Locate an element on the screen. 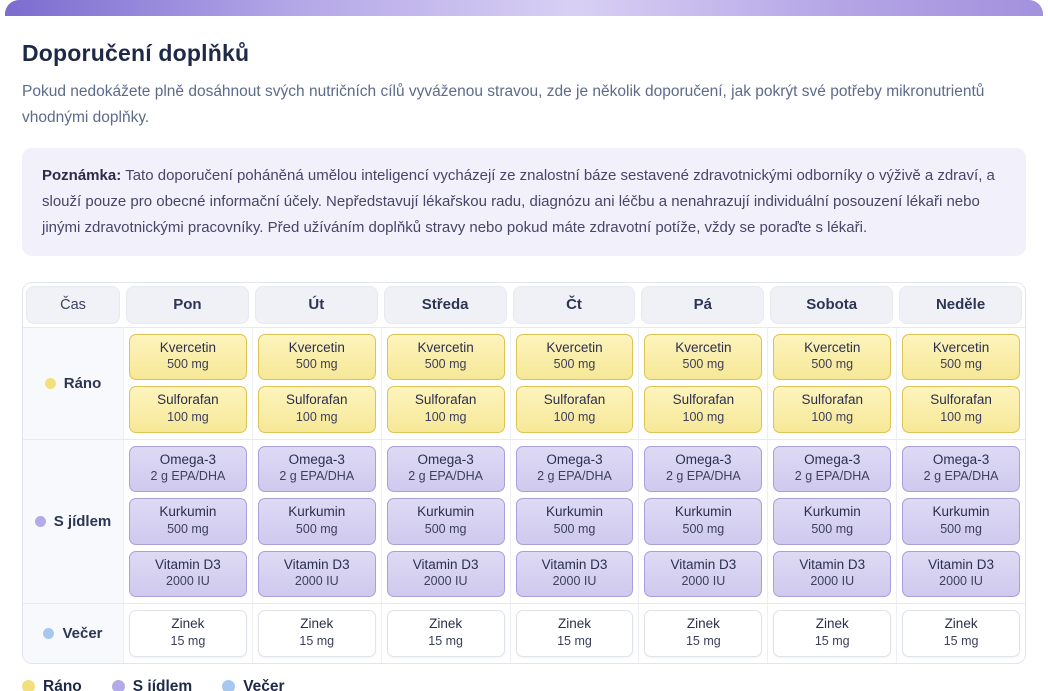  schedule-header-day-nedele: Neděle is located at coordinates (960, 304).